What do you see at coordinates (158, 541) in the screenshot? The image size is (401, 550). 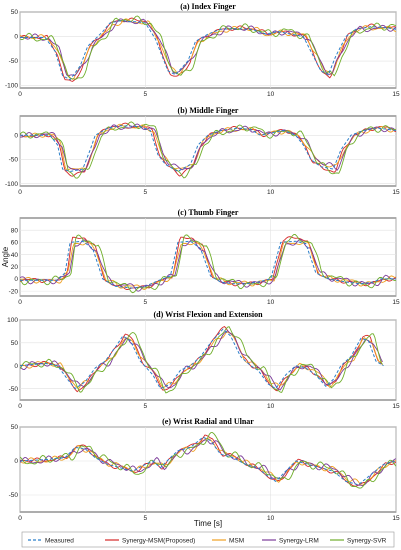 I see `legend-label: Synergy-MSM(Proposed)` at bounding box center [158, 541].